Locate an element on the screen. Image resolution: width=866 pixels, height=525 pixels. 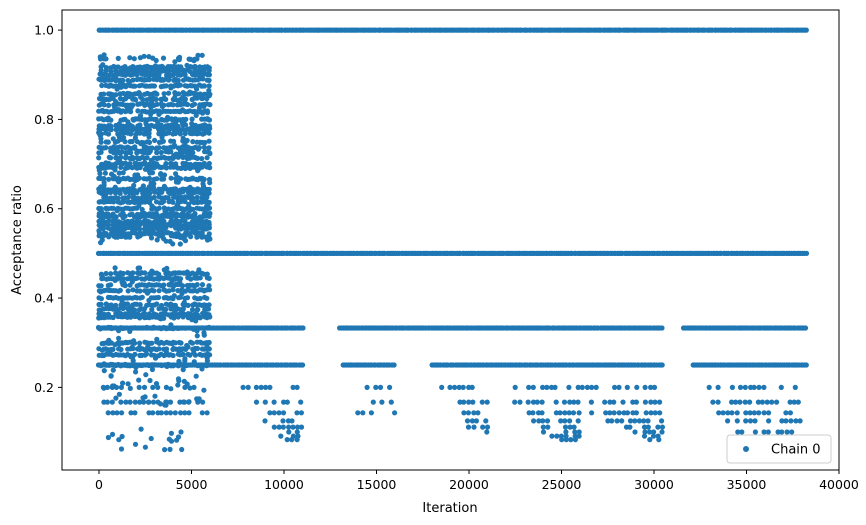
y-tick-label: 1.0 is located at coordinates (44, 30).